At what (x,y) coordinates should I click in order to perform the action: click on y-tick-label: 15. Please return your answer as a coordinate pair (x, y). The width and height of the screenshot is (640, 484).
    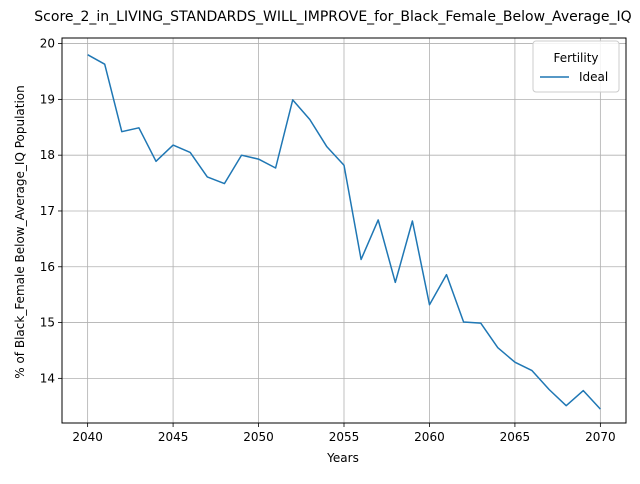
    Looking at the image, I should click on (47, 323).